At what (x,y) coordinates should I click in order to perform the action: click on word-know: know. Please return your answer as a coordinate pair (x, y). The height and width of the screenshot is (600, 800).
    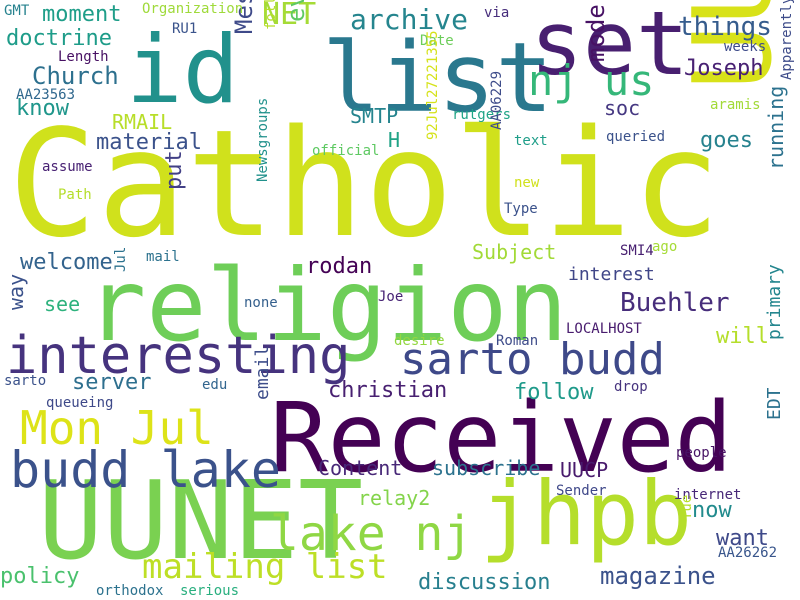
    Looking at the image, I should click on (42, 108).